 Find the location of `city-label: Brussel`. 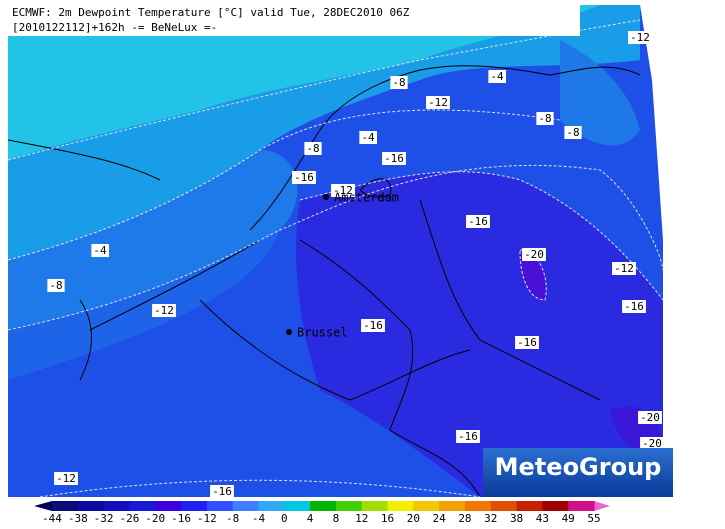

city-label: Brussel is located at coordinates (322, 333).